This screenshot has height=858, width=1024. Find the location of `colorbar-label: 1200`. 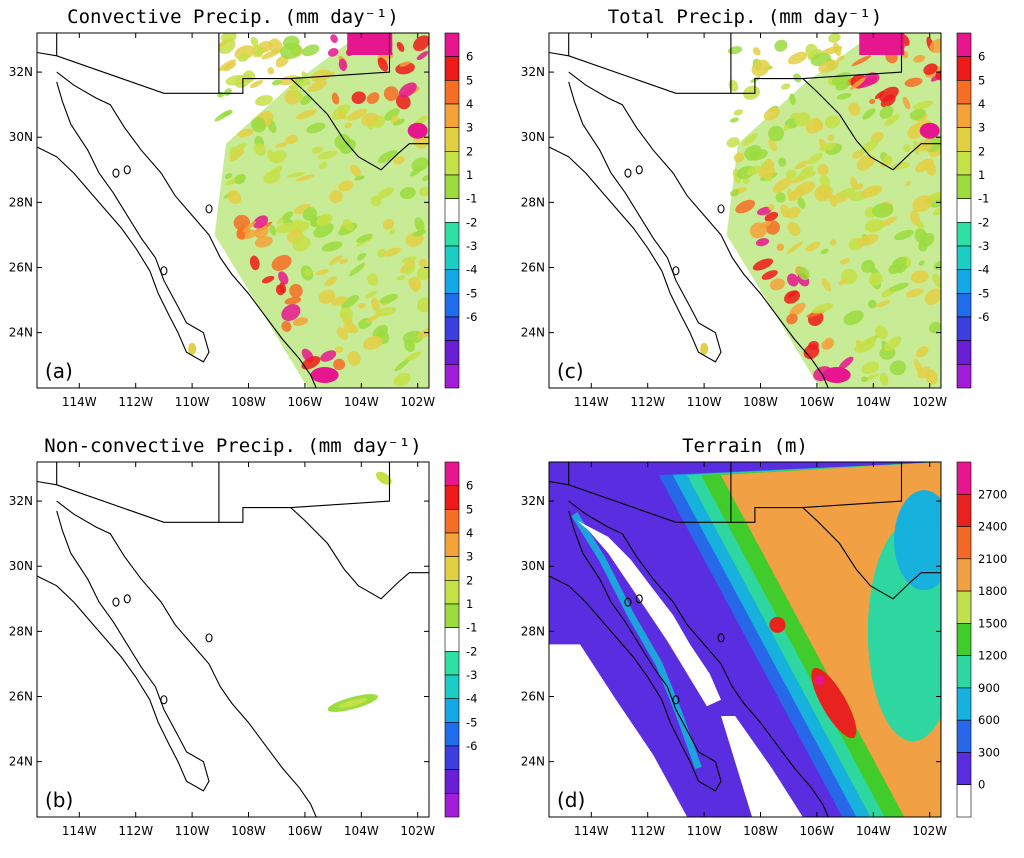

colorbar-label: 1200 is located at coordinates (992, 656).